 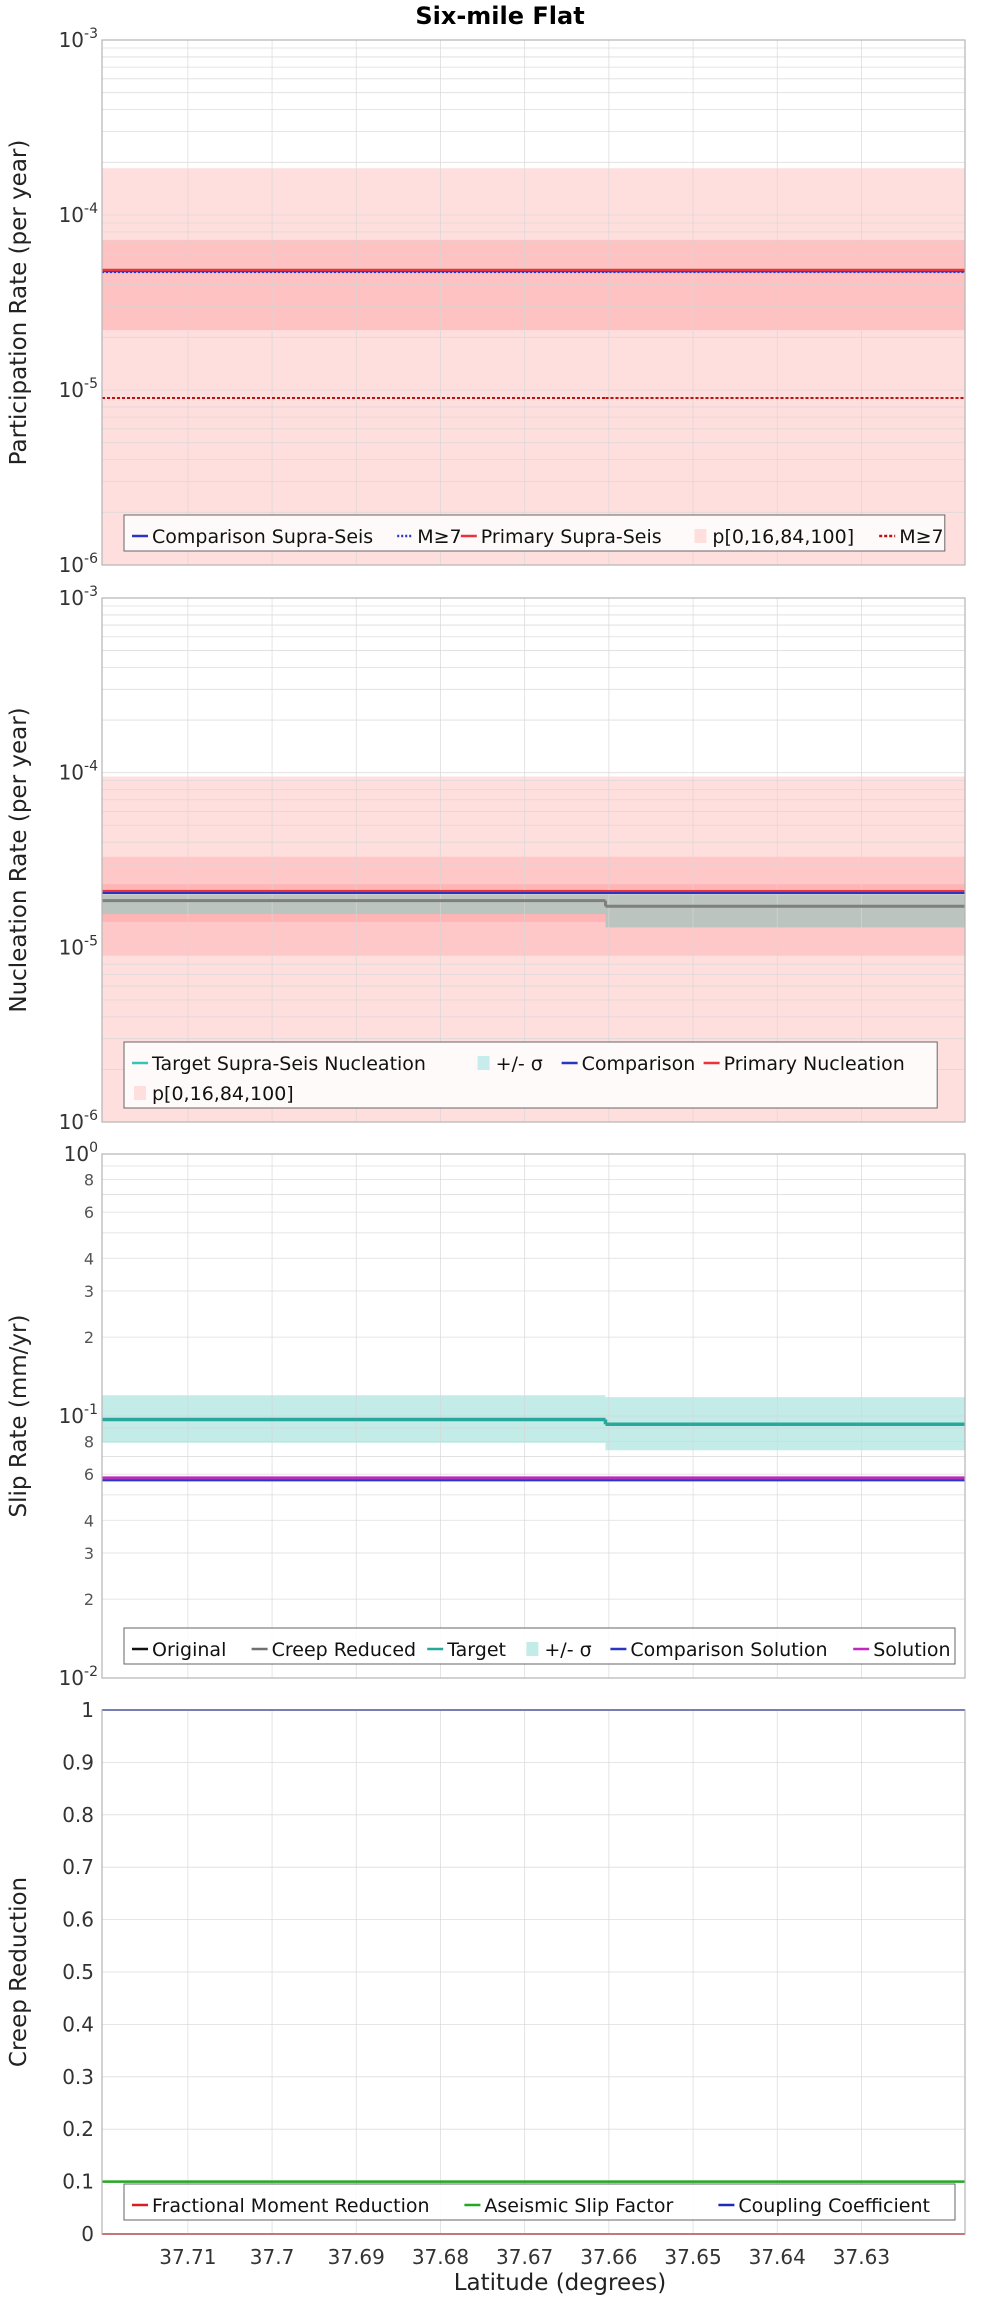 What do you see at coordinates (78, 1867) in the screenshot?
I see `y-tick-label: 0.7` at bounding box center [78, 1867].